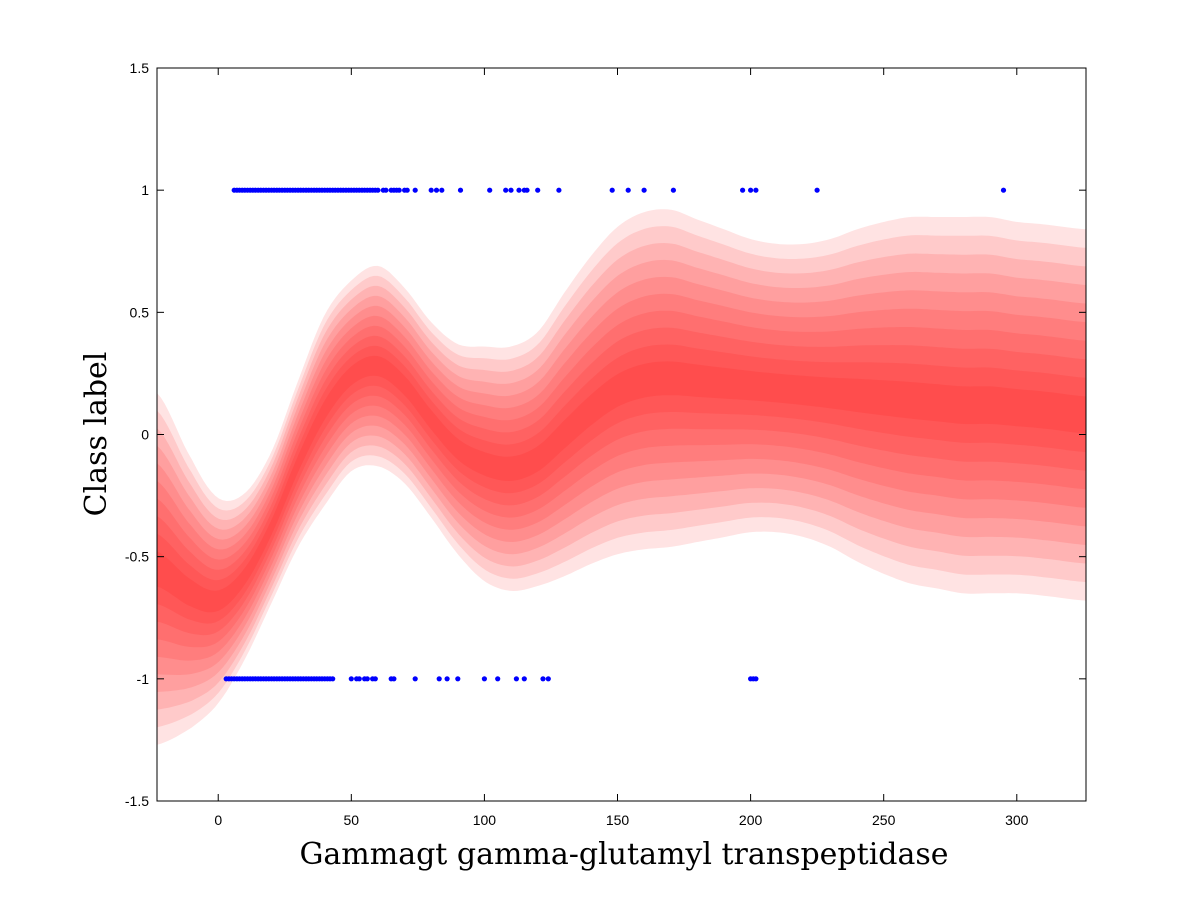 The width and height of the screenshot is (1200, 901). Describe the element at coordinates (96, 434) in the screenshot. I see `y-axis-label: Class label` at that location.